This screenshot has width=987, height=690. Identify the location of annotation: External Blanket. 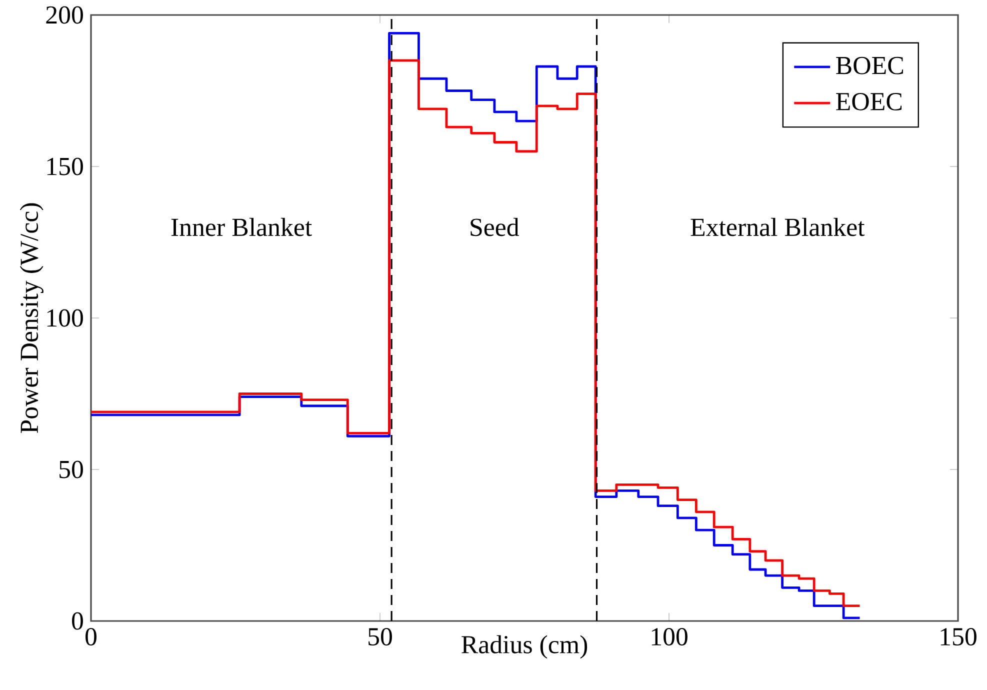
(777, 227).